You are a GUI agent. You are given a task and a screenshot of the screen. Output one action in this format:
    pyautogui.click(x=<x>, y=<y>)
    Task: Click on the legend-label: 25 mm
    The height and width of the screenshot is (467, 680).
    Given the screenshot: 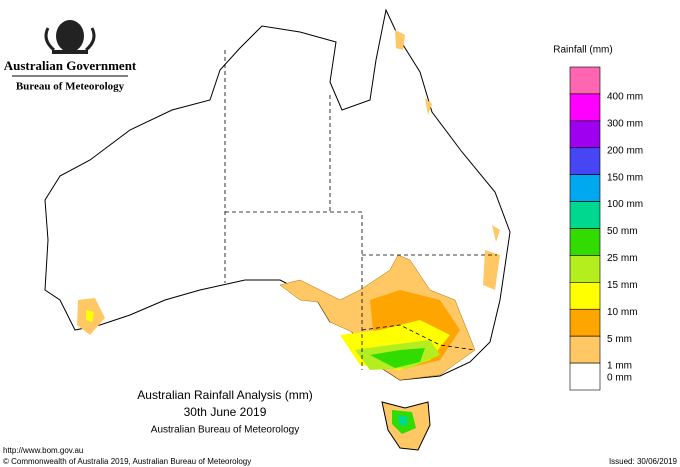 What is the action you would take?
    pyautogui.click(x=622, y=258)
    